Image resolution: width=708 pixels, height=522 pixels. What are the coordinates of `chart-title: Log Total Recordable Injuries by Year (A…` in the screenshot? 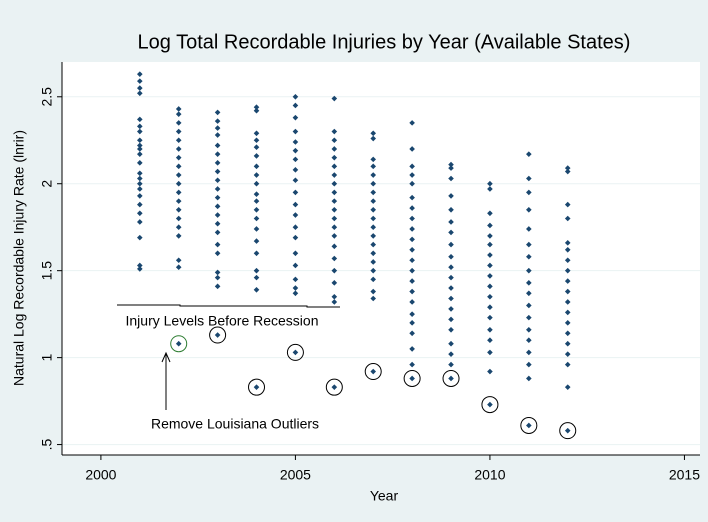 It's located at (384, 42).